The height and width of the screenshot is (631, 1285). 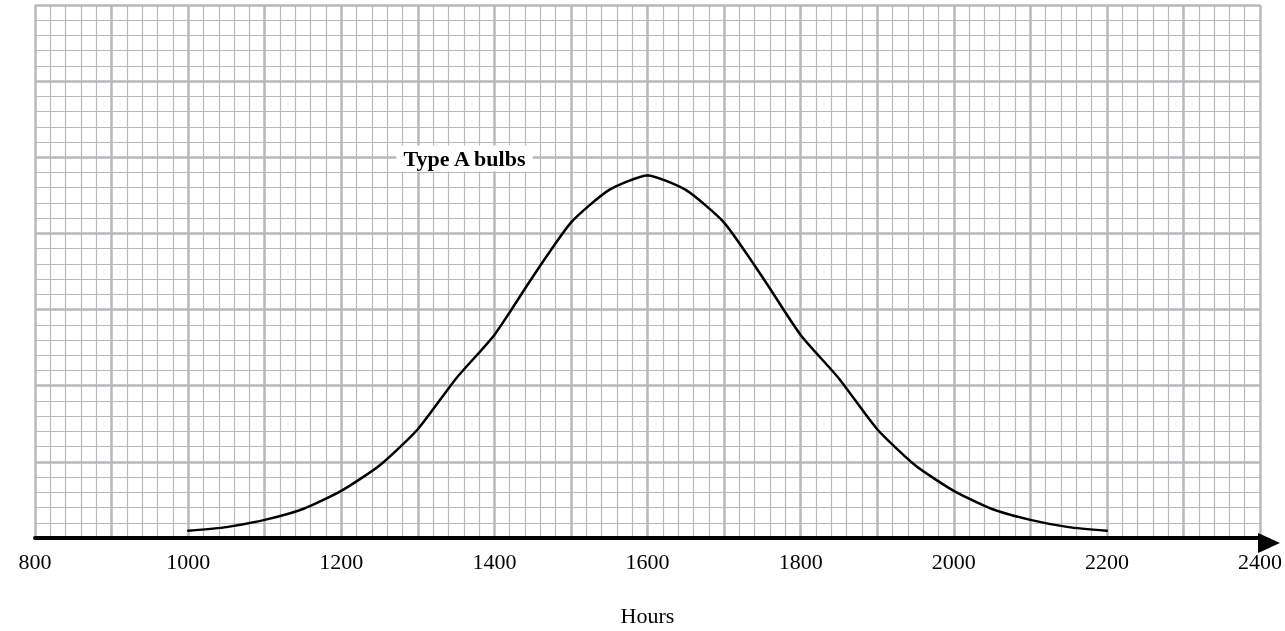 What do you see at coordinates (35, 561) in the screenshot?
I see `x-tick-label: 800` at bounding box center [35, 561].